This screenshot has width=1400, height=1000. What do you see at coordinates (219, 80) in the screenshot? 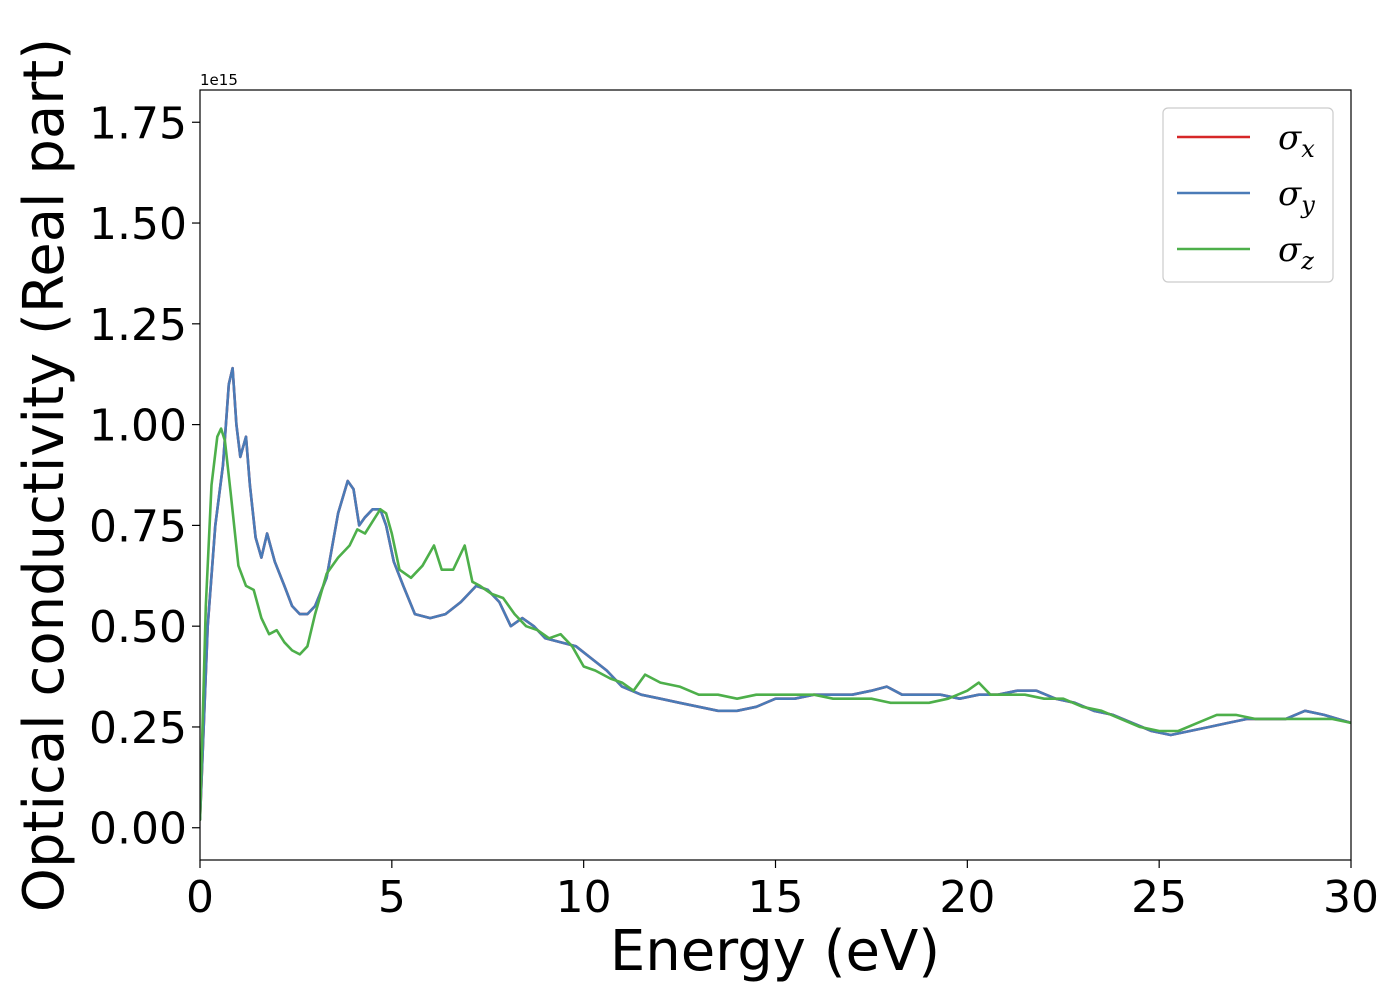
I see `y-offset-text: 1e15` at bounding box center [219, 80].